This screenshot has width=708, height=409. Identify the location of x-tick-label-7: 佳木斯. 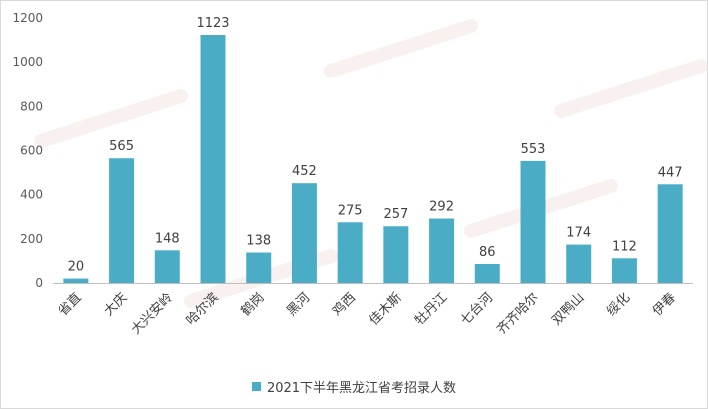
(385, 309).